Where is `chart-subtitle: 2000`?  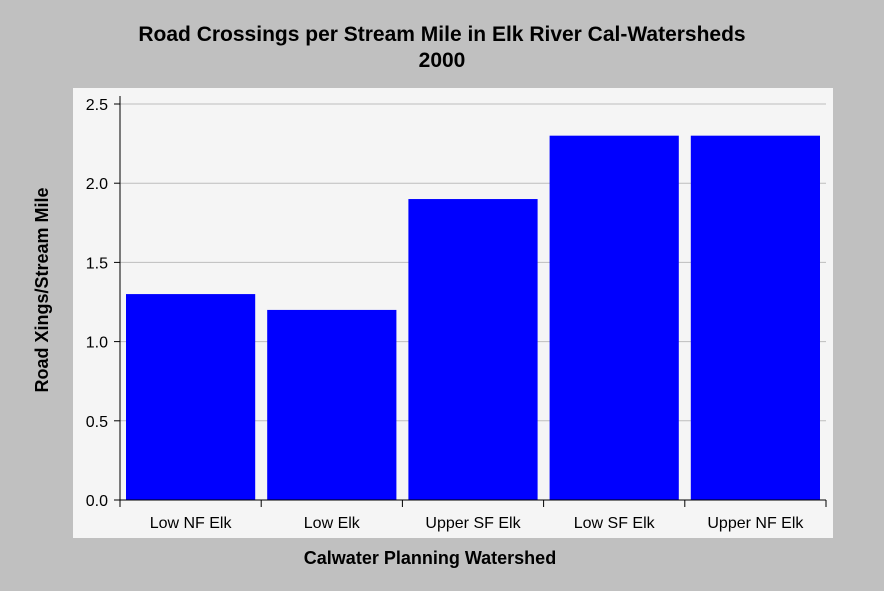
chart-subtitle: 2000 is located at coordinates (442, 60).